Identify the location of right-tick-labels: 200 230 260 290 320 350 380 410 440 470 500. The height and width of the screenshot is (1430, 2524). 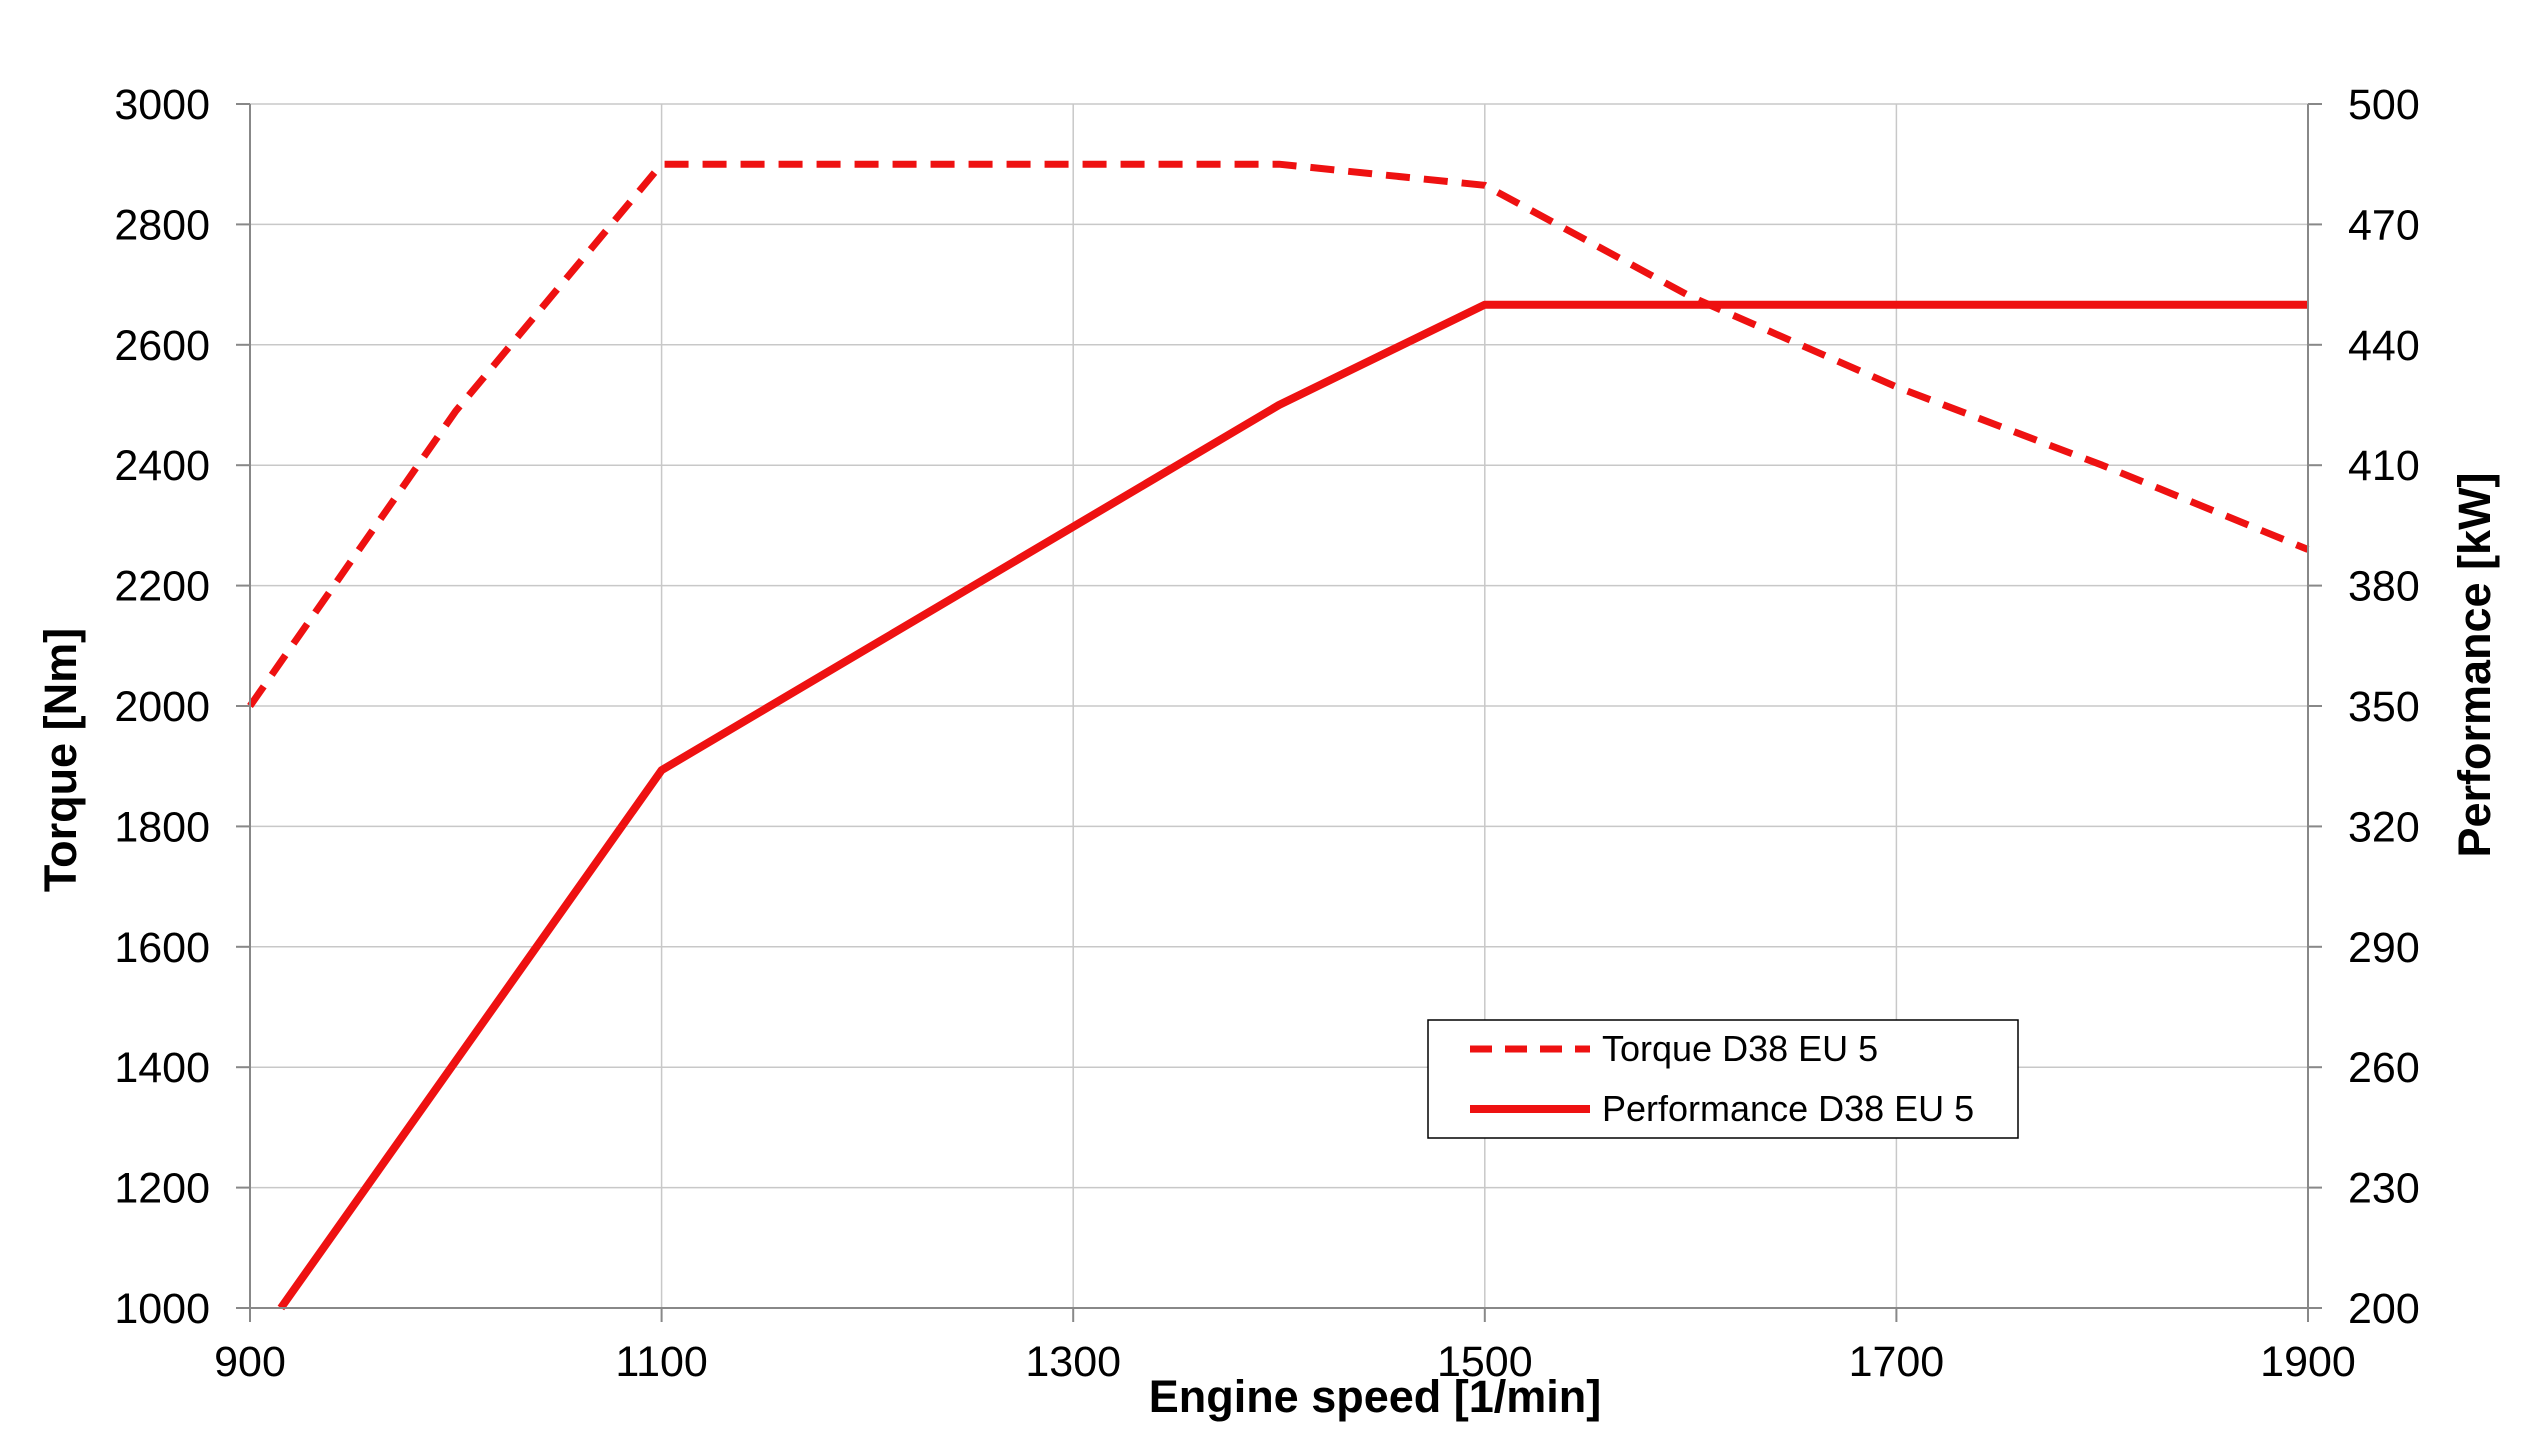
(2384, 707).